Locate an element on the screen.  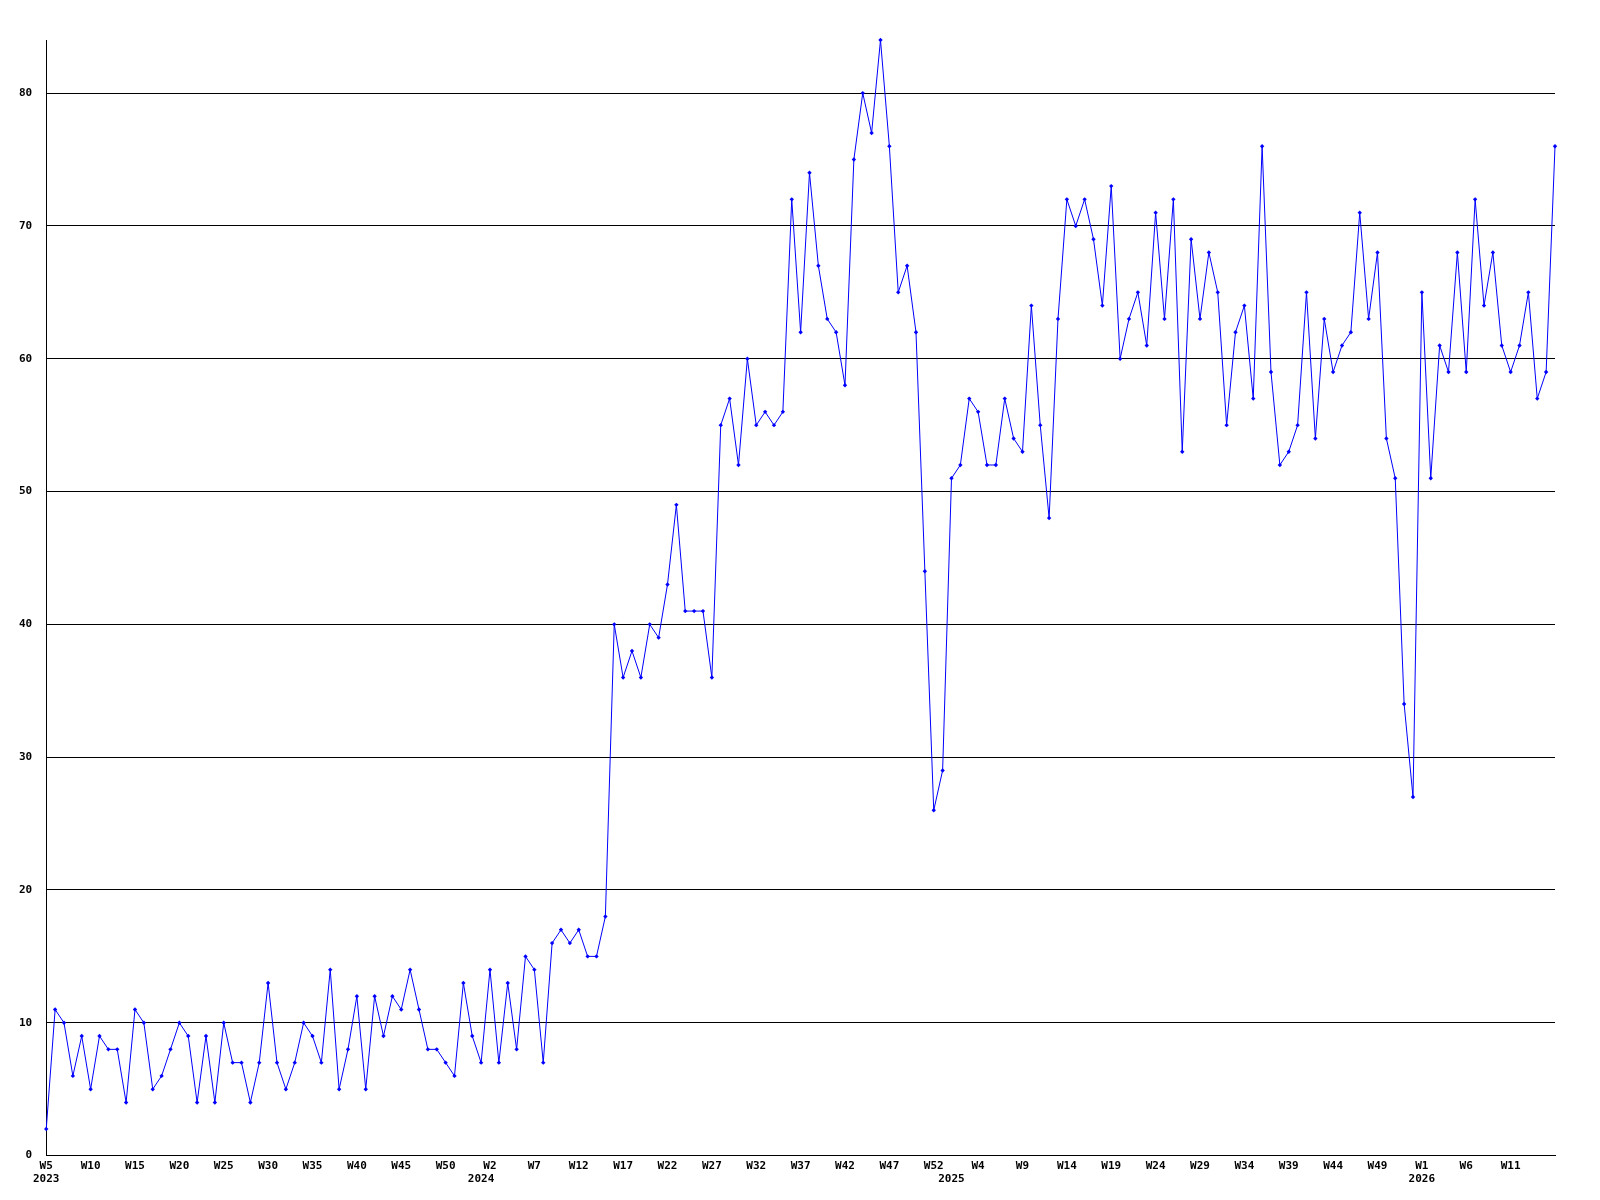
x-tick-label: W37 is located at coordinates (800, 1166).